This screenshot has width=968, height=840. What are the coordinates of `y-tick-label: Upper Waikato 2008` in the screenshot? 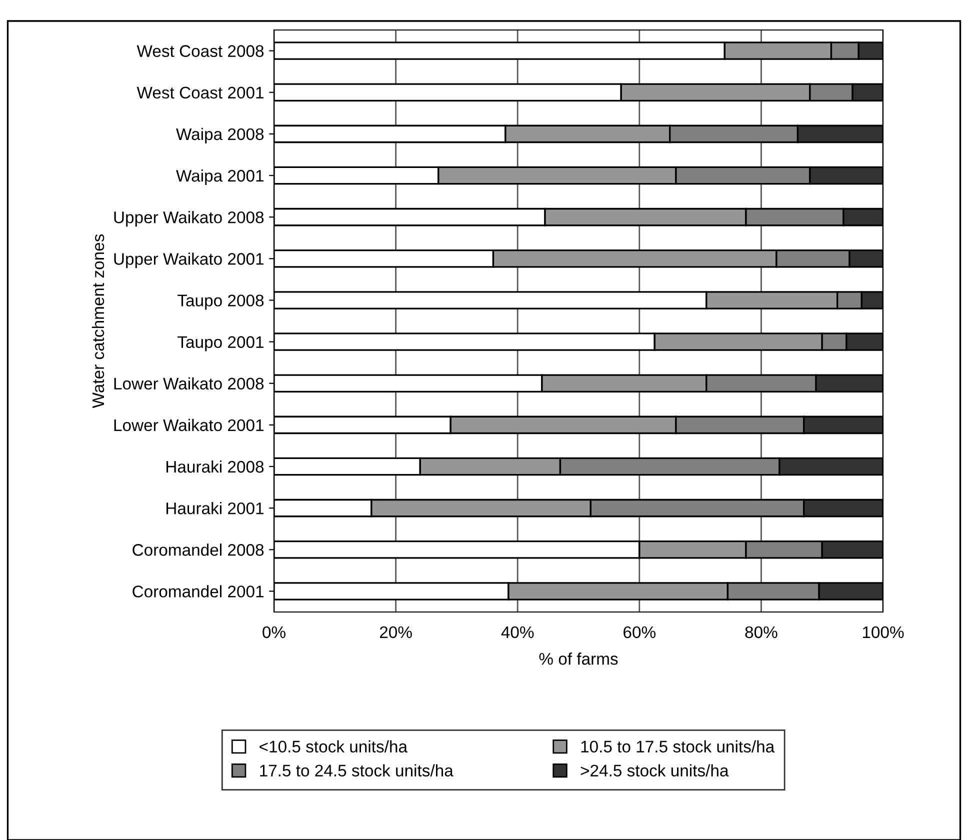 It's located at (189, 219).